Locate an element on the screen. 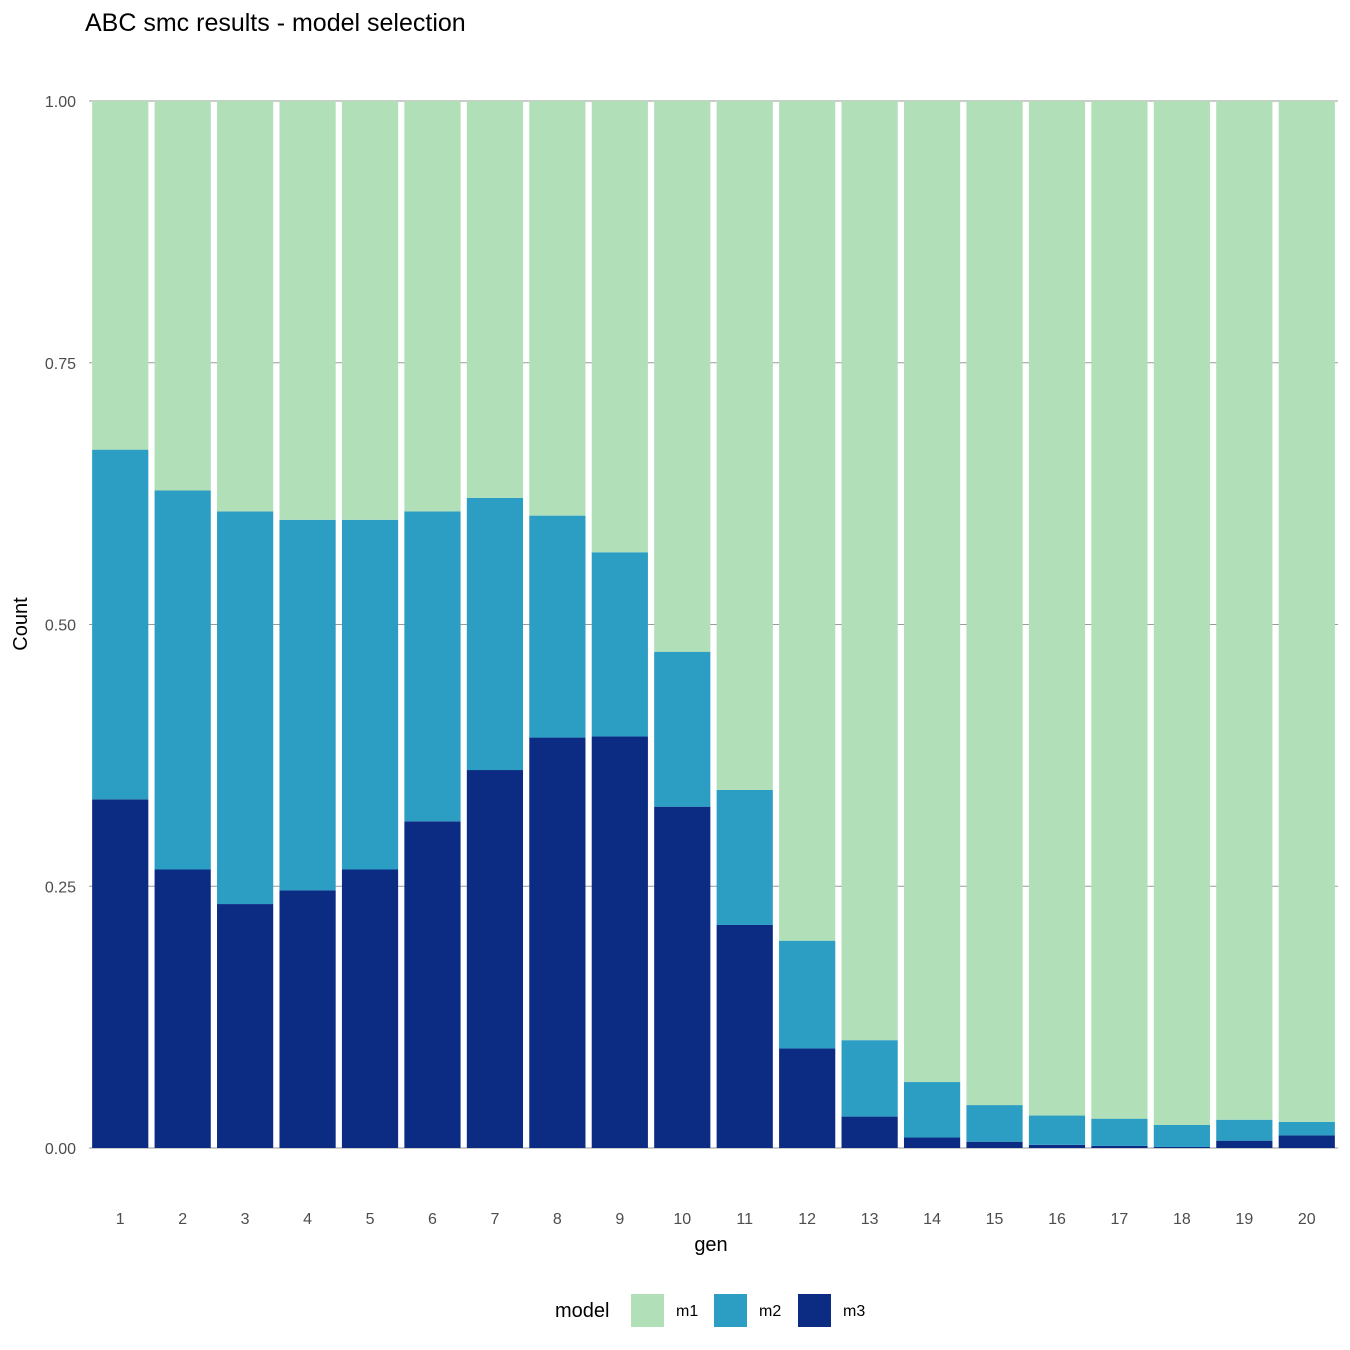 The height and width of the screenshot is (1350, 1350). x-tick-label: 12 is located at coordinates (807, 1219).